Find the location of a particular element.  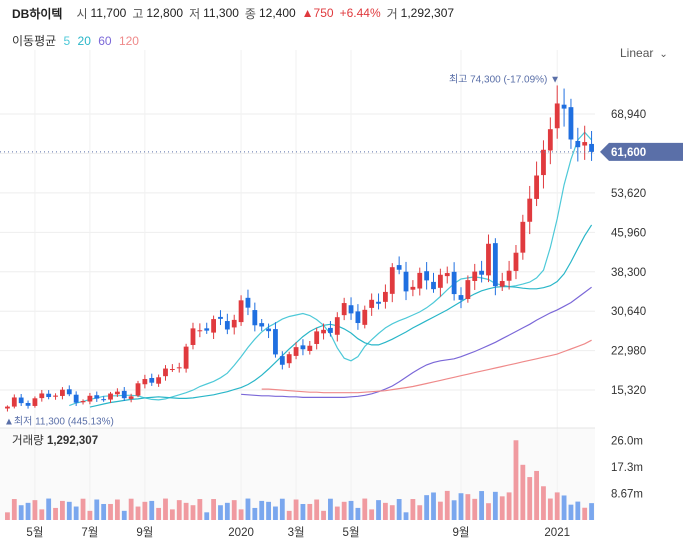

min-price-annotation: ▲최저 11,300 (445.13%) is located at coordinates (59, 422).